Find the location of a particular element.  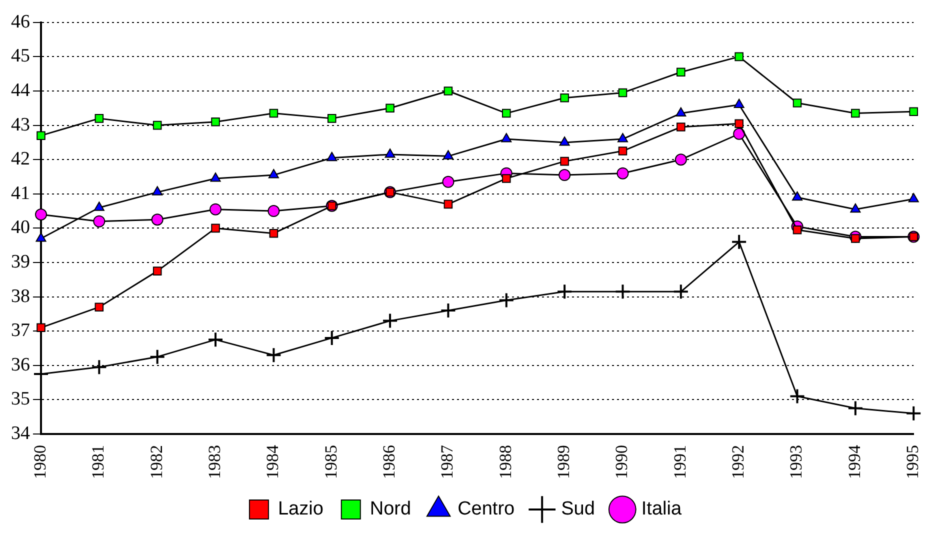

x-tick-label: 1993 is located at coordinates (796, 462).